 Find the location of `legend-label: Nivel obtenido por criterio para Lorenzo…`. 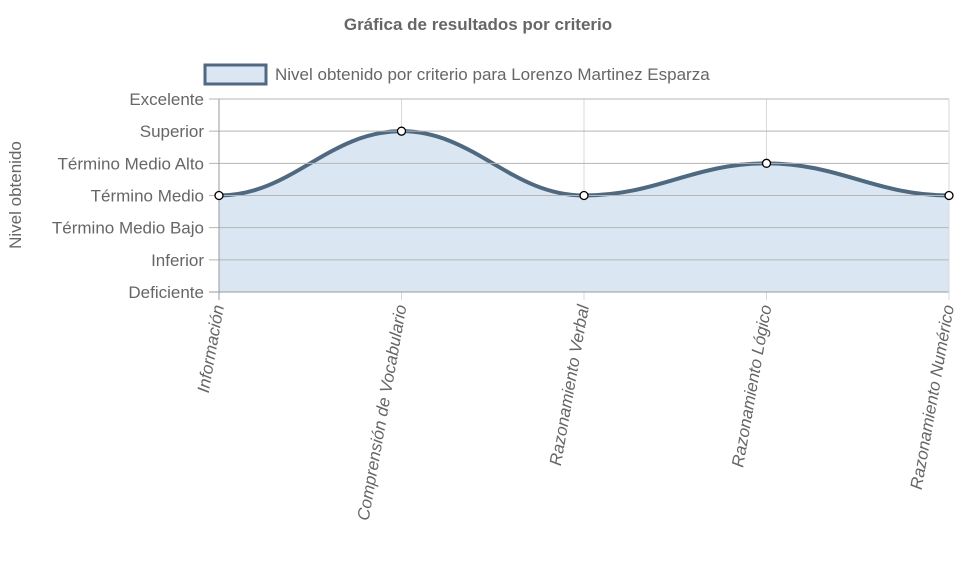

legend-label: Nivel obtenido por criterio para Lorenzo… is located at coordinates (492, 74).